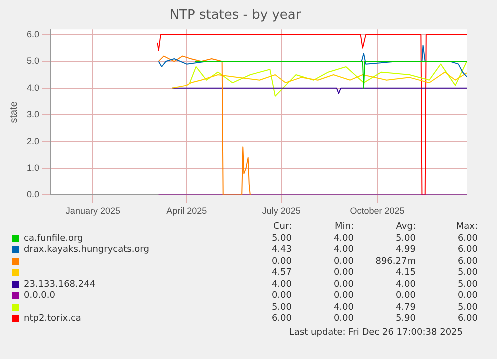 This screenshot has height=359, width=497. Describe the element at coordinates (60, 285) in the screenshot. I see `legend-label: 23.133.168.244` at that location.